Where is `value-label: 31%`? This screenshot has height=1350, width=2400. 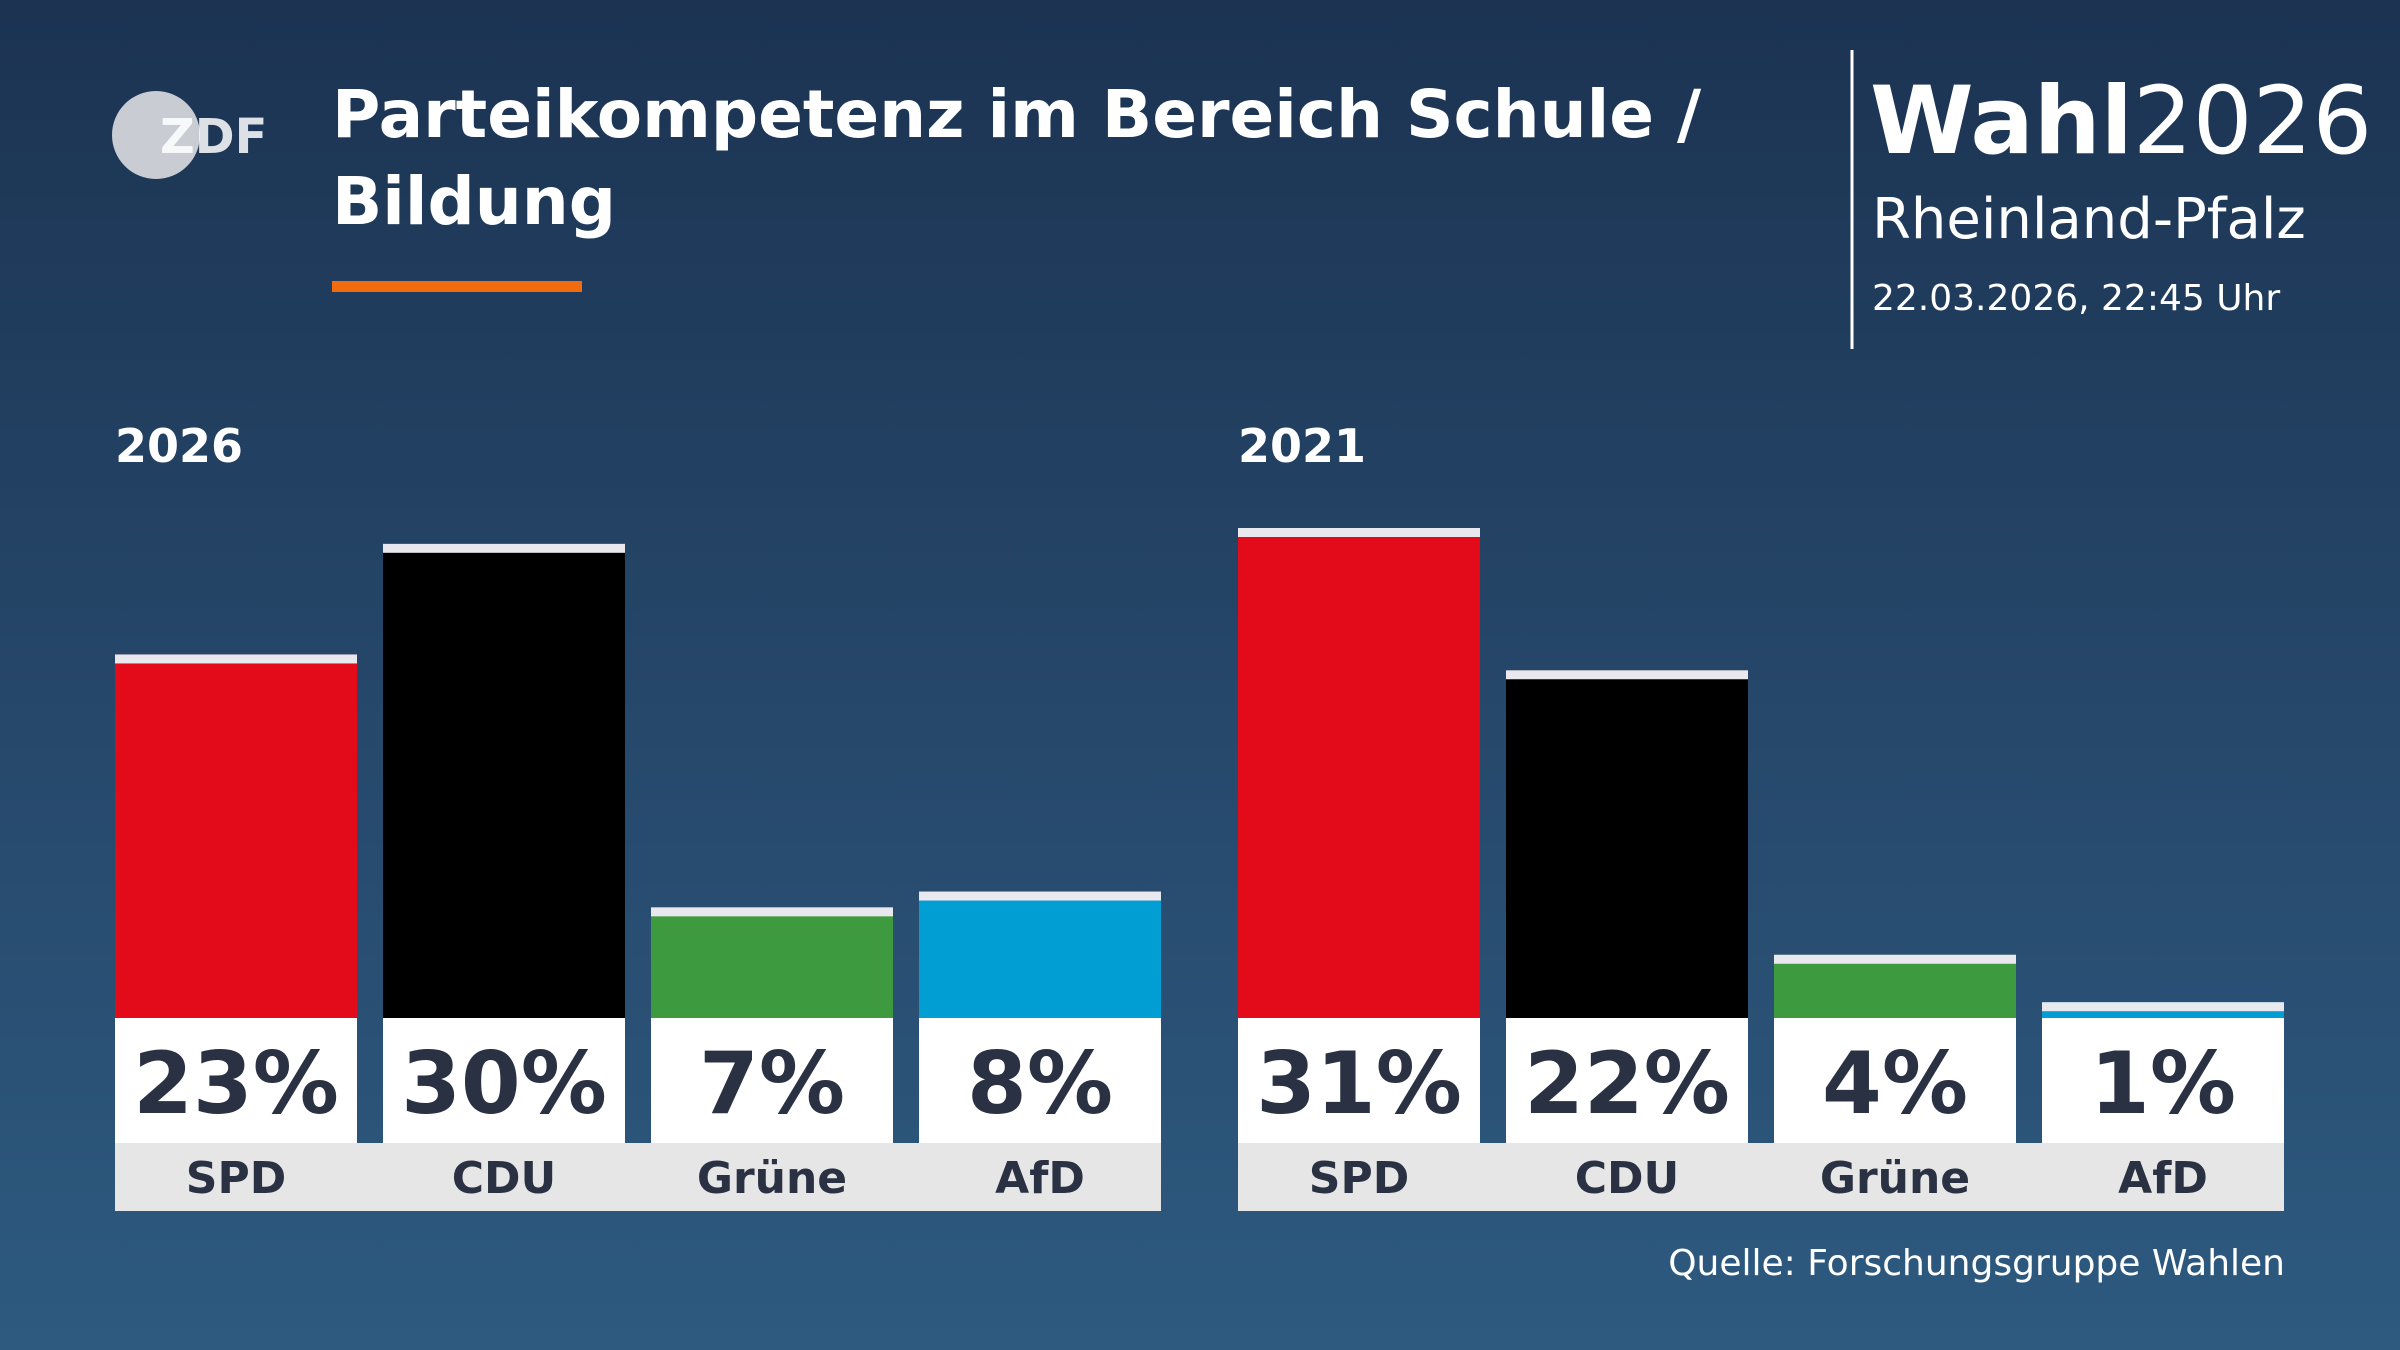
value-label: 31% is located at coordinates (1359, 1084).